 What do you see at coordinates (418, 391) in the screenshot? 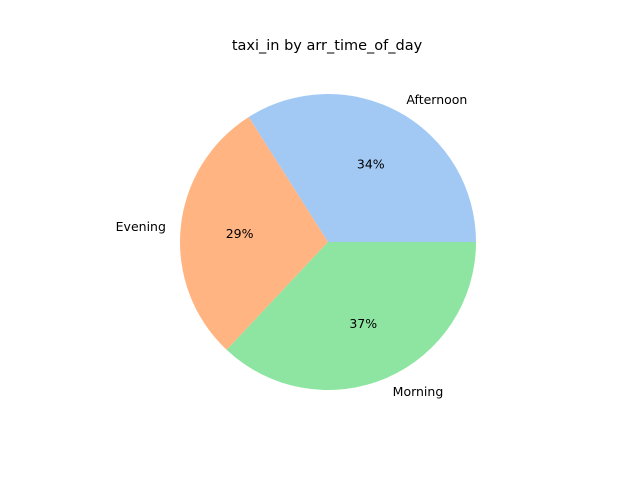
I see `slice-label-morning: Morning` at bounding box center [418, 391].